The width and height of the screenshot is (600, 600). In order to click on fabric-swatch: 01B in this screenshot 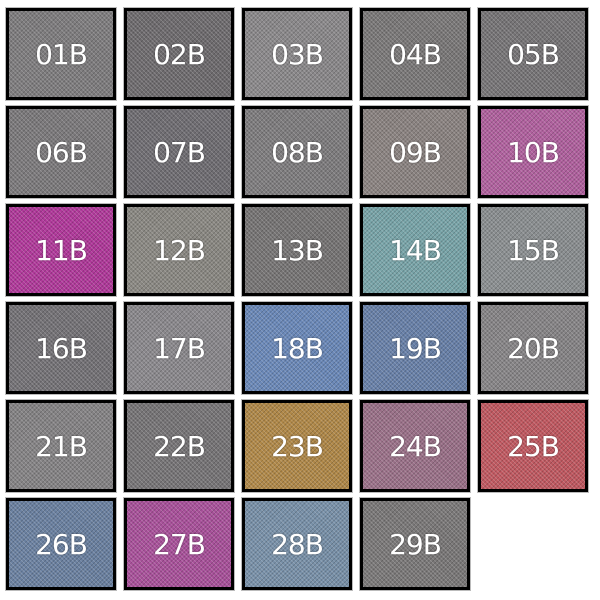, I will do `click(61, 54)`.